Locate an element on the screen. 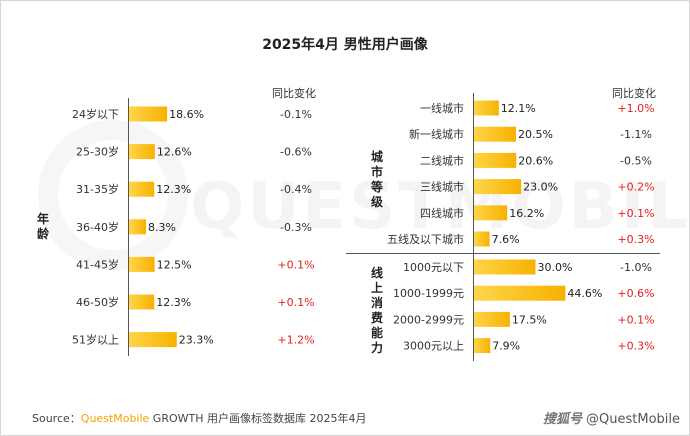 The width and height of the screenshot is (690, 436). category-label: 51岁以上 is located at coordinates (95, 340).